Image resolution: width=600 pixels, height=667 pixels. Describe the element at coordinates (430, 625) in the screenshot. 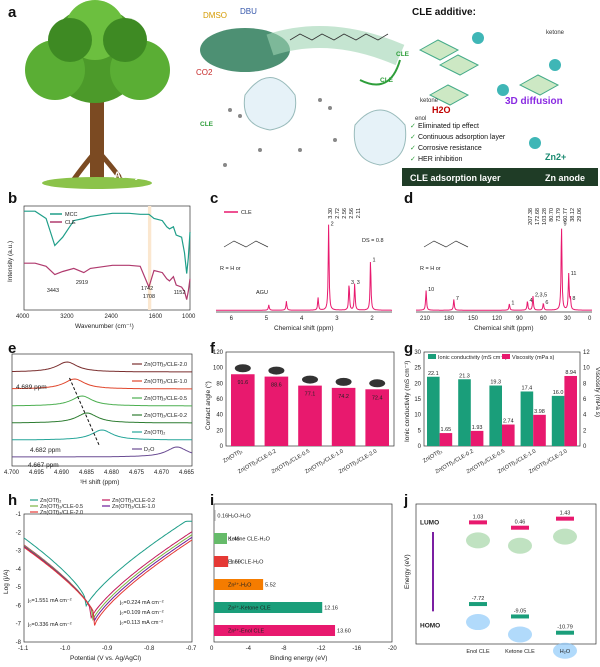

I see `homo-label: HOMO` at that location.